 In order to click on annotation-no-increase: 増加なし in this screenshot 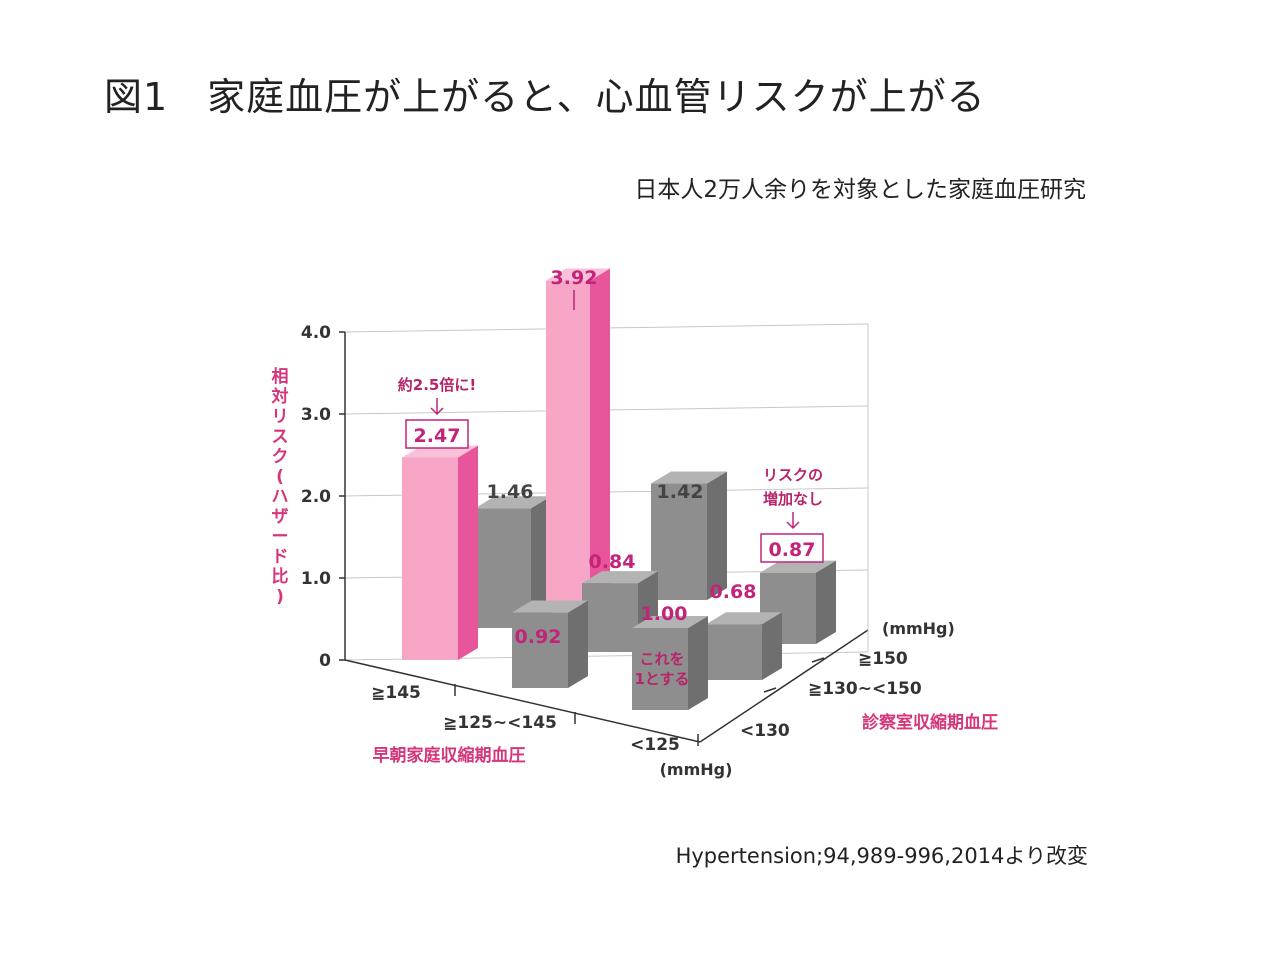, I will do `click(793, 499)`.